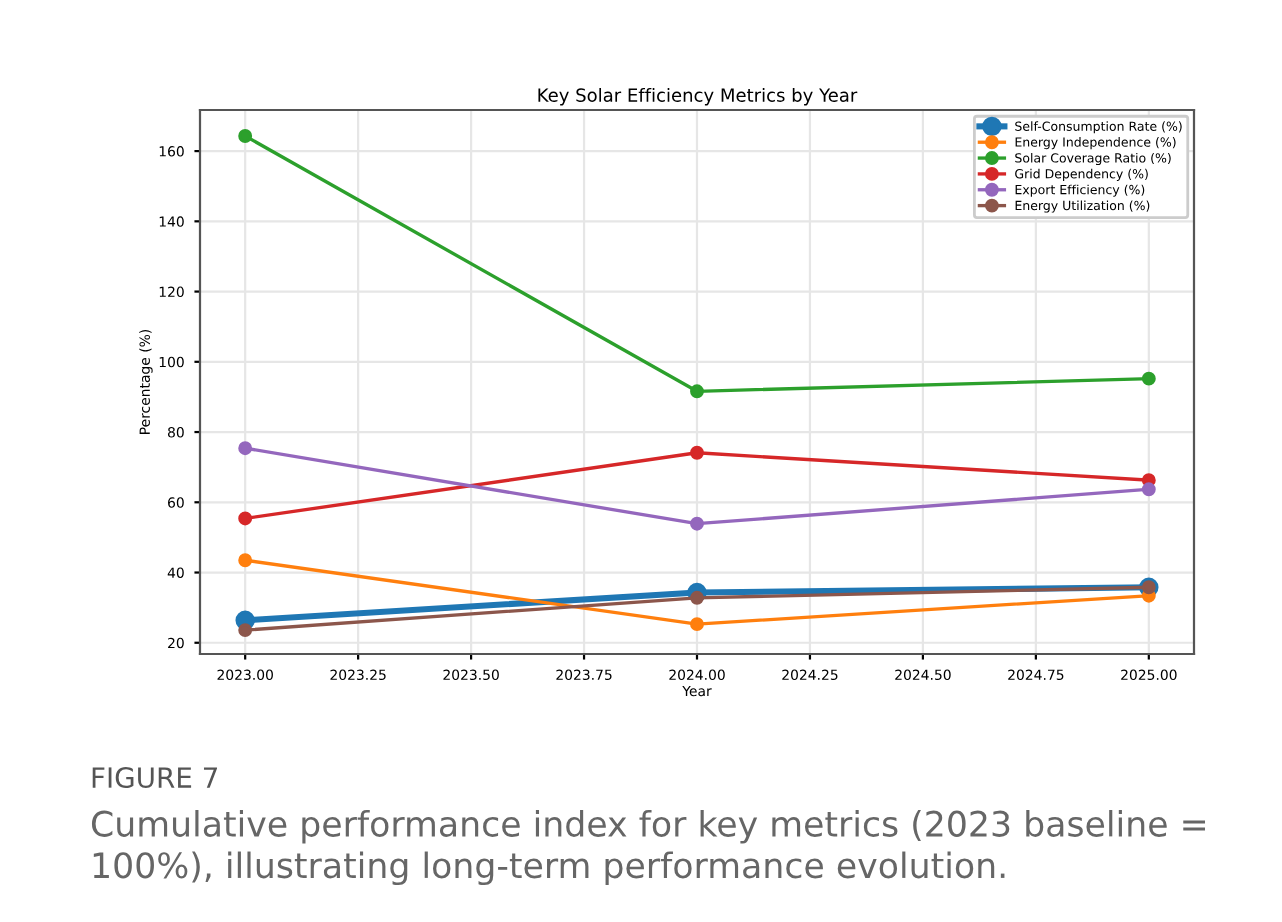 Image resolution: width=1282 pixels, height=922 pixels. I want to click on caption: FIGURE 7, so click(155, 778).